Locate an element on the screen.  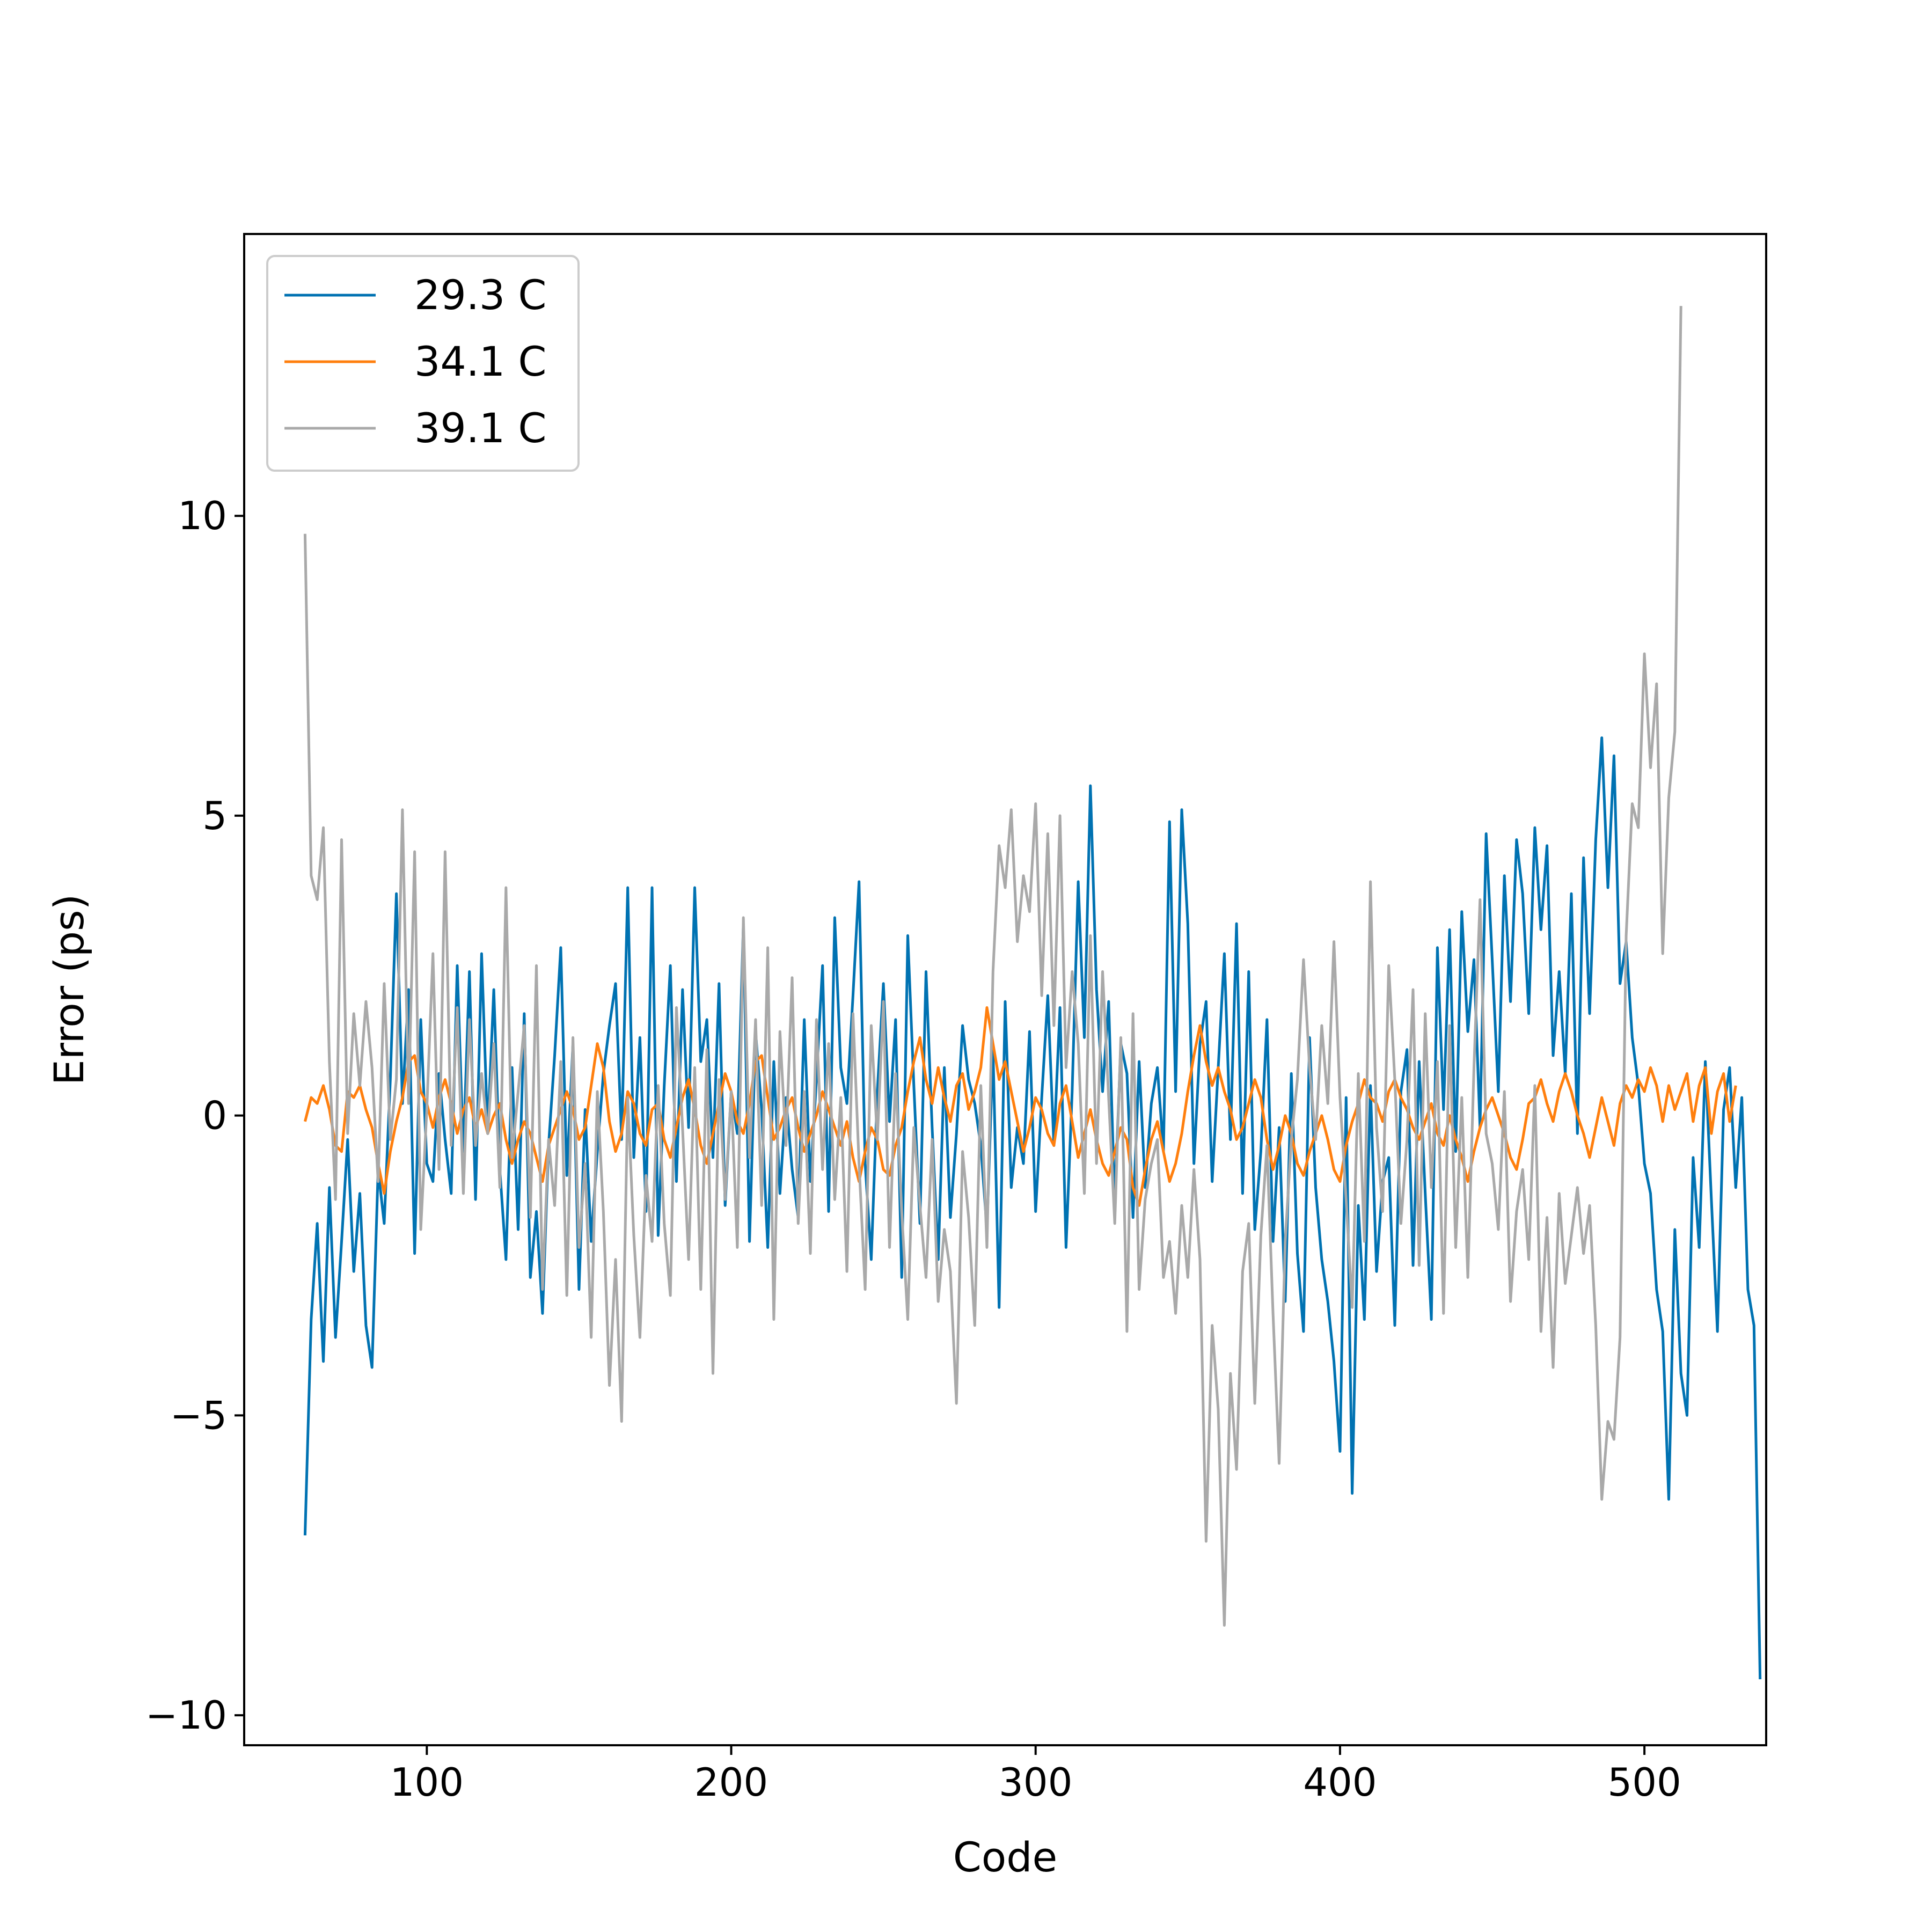
y-tick-label: −10 is located at coordinates (186, 1715).